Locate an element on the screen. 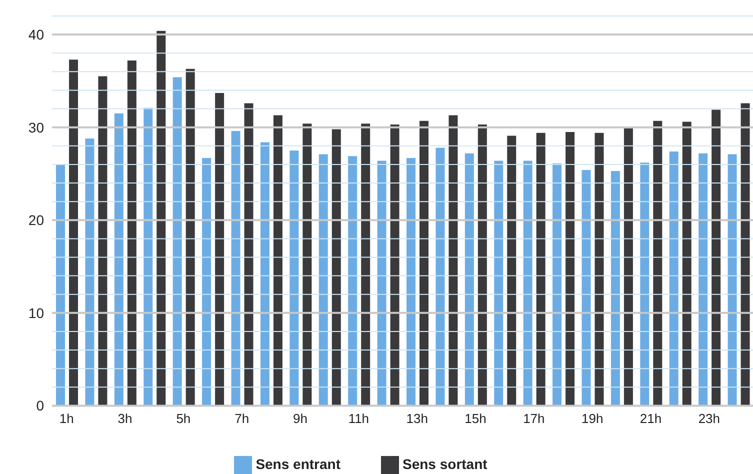  y-tick-label: 10 is located at coordinates (36, 312).